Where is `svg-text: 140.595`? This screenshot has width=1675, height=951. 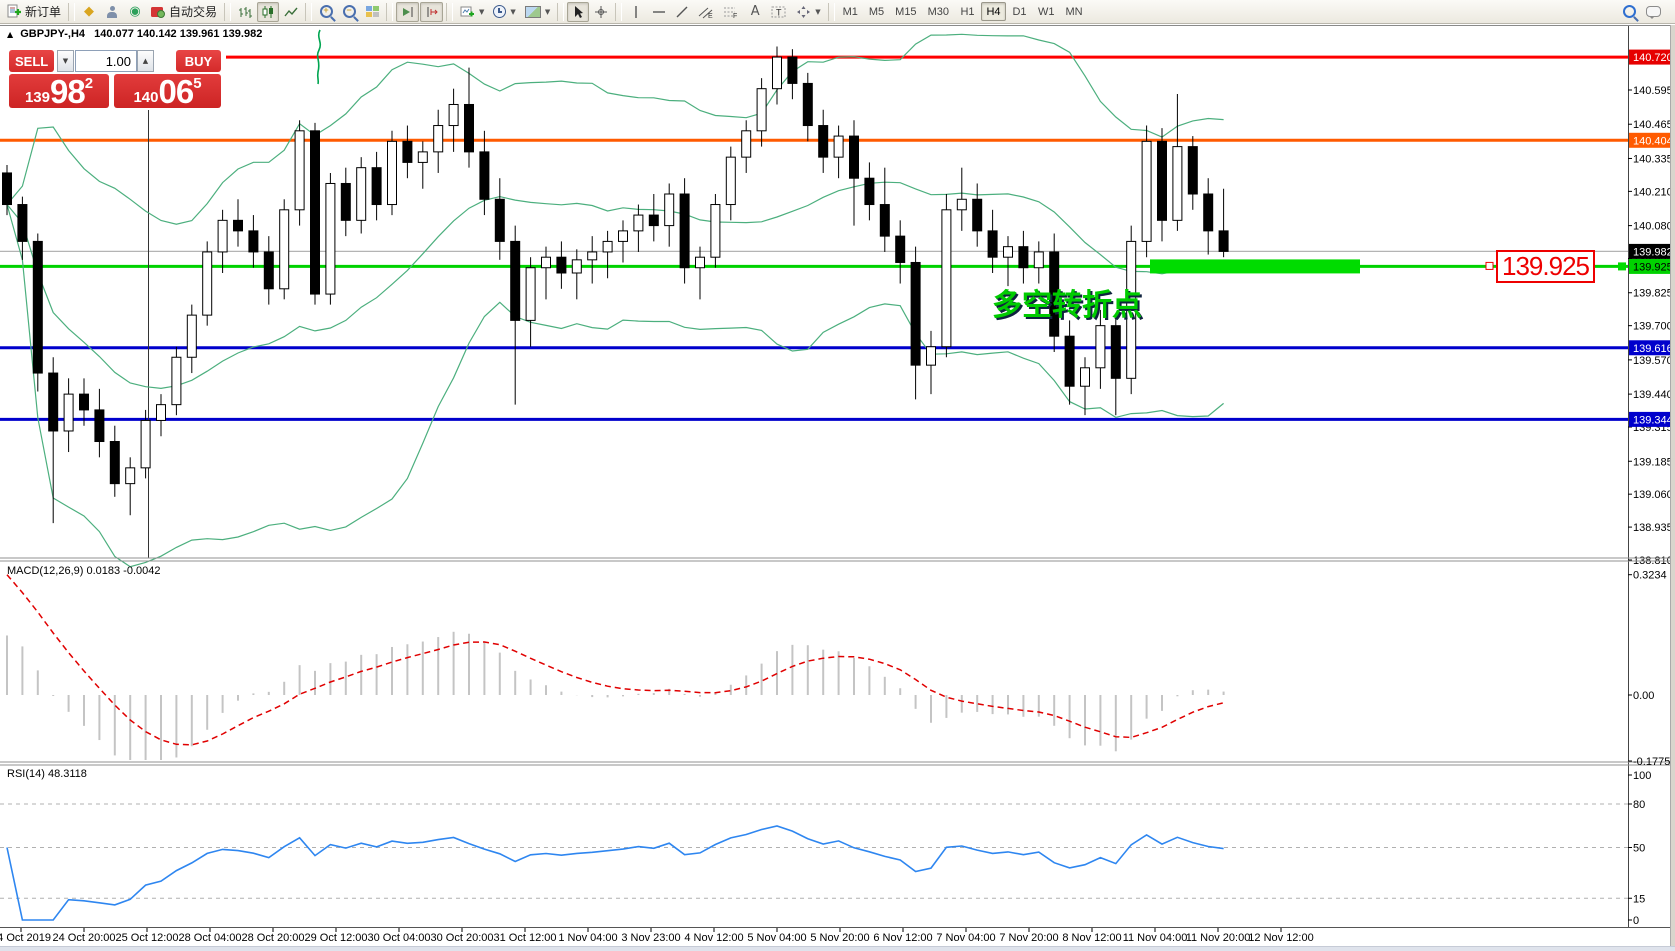
svg-text: 140.595 is located at coordinates (1653, 91).